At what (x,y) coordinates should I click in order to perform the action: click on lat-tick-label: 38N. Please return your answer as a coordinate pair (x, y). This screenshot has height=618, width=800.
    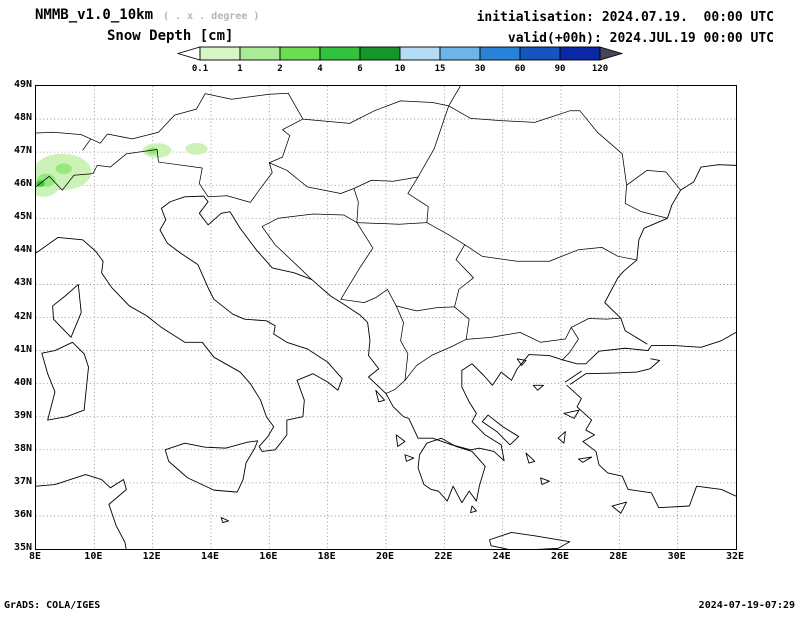
    Looking at the image, I should click on (22, 448).